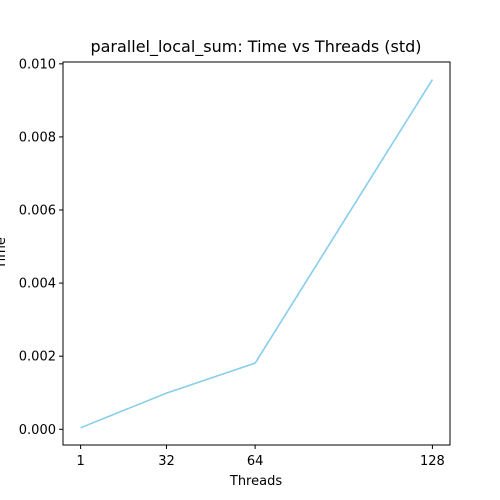  What do you see at coordinates (166, 461) in the screenshot?
I see `x-tick-label: 32` at bounding box center [166, 461].